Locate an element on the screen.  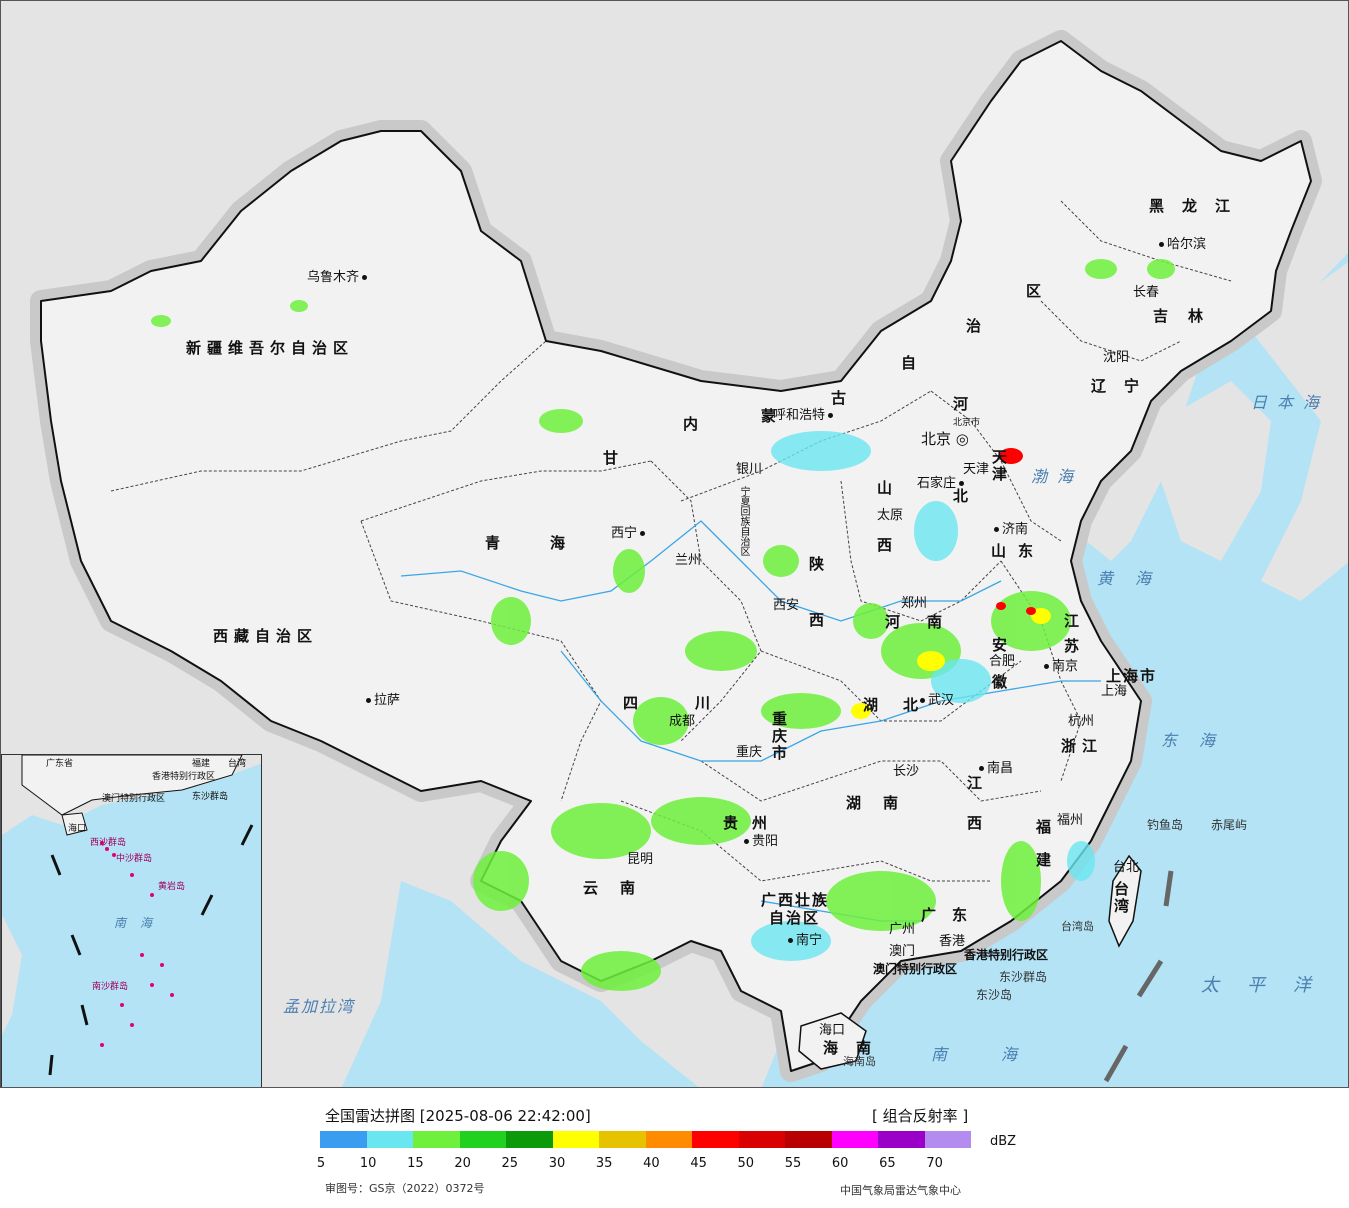
city-shijiazhuang: 石家庄 is located at coordinates (942, 483).